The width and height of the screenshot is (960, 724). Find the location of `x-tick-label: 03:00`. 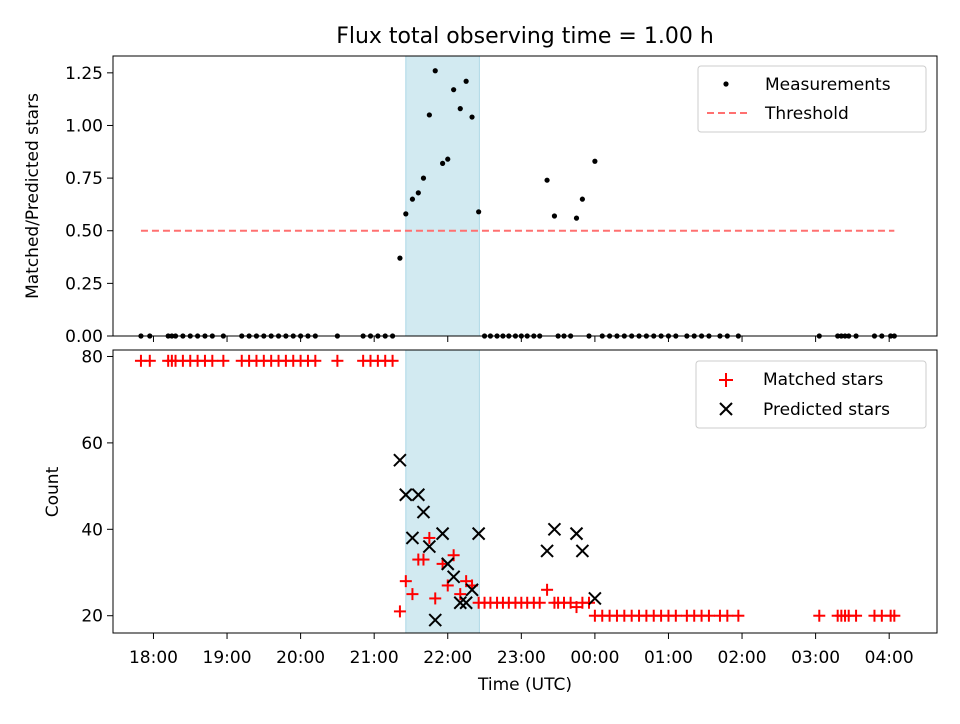

x-tick-label: 03:00 is located at coordinates (815, 658).